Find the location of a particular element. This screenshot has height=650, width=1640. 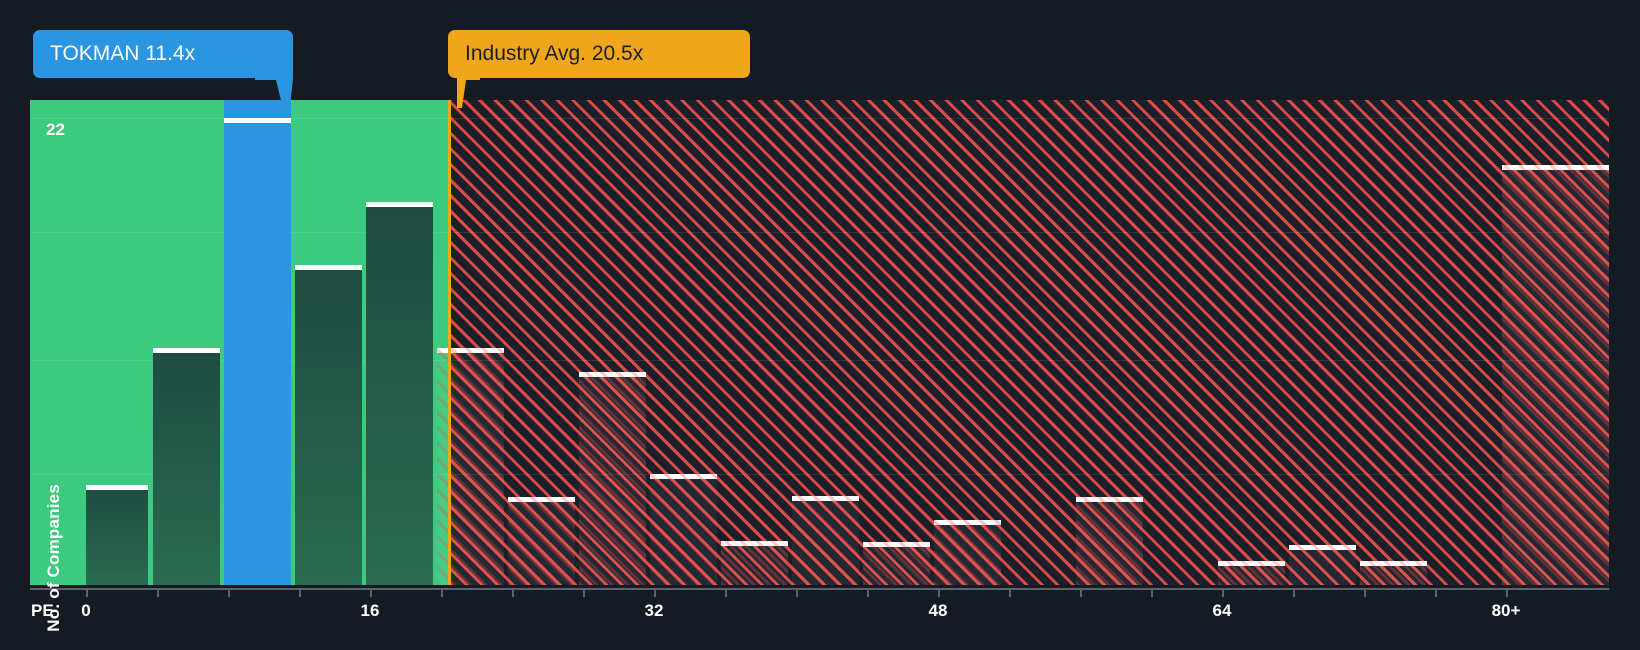

x-tick-label-16: 16 is located at coordinates (370, 610).